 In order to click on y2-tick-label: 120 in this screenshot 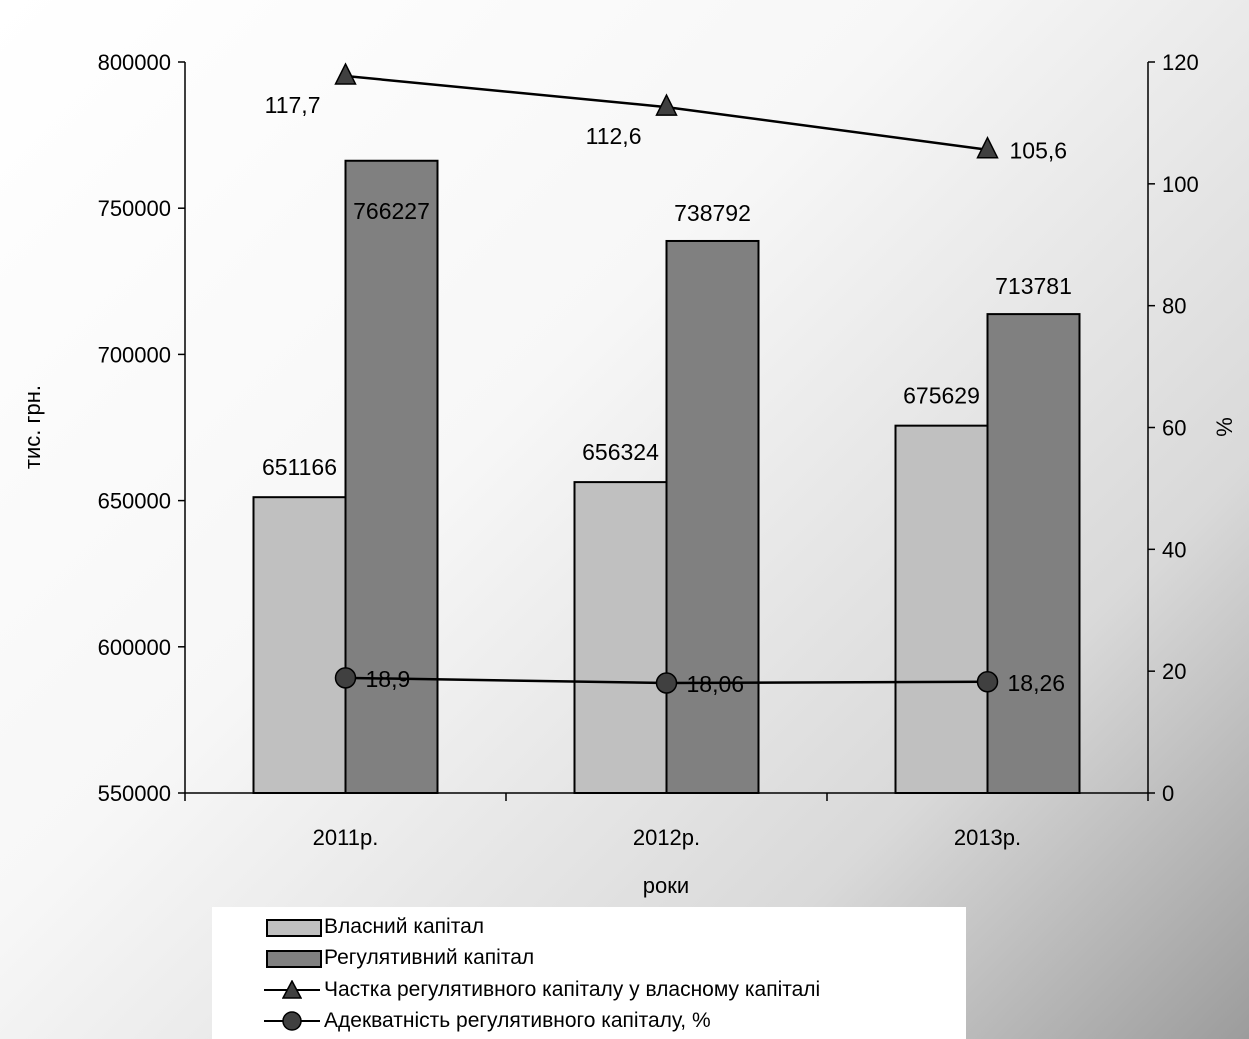, I will do `click(1180, 62)`.